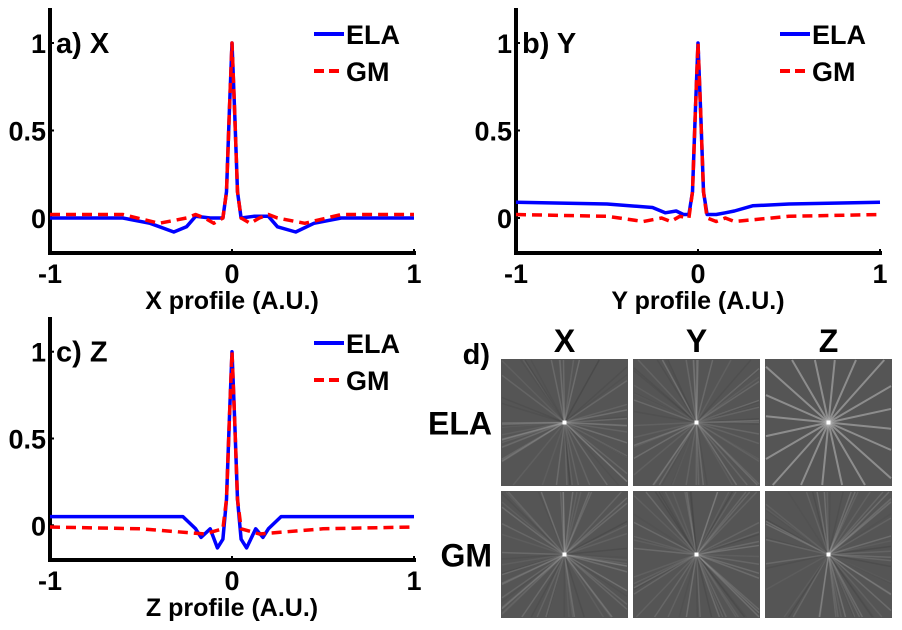  I want to click on row-label-gm: GM, so click(466, 556).